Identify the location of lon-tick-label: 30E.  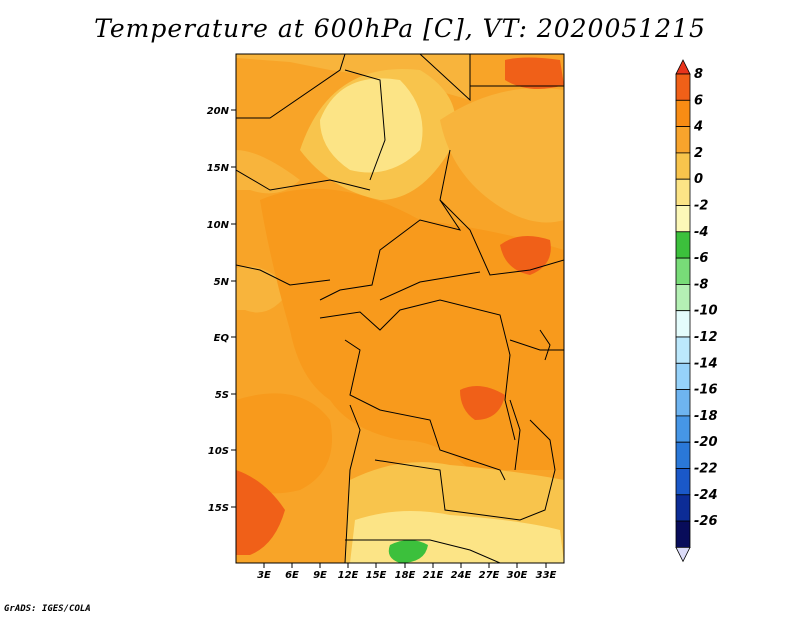
(517, 575).